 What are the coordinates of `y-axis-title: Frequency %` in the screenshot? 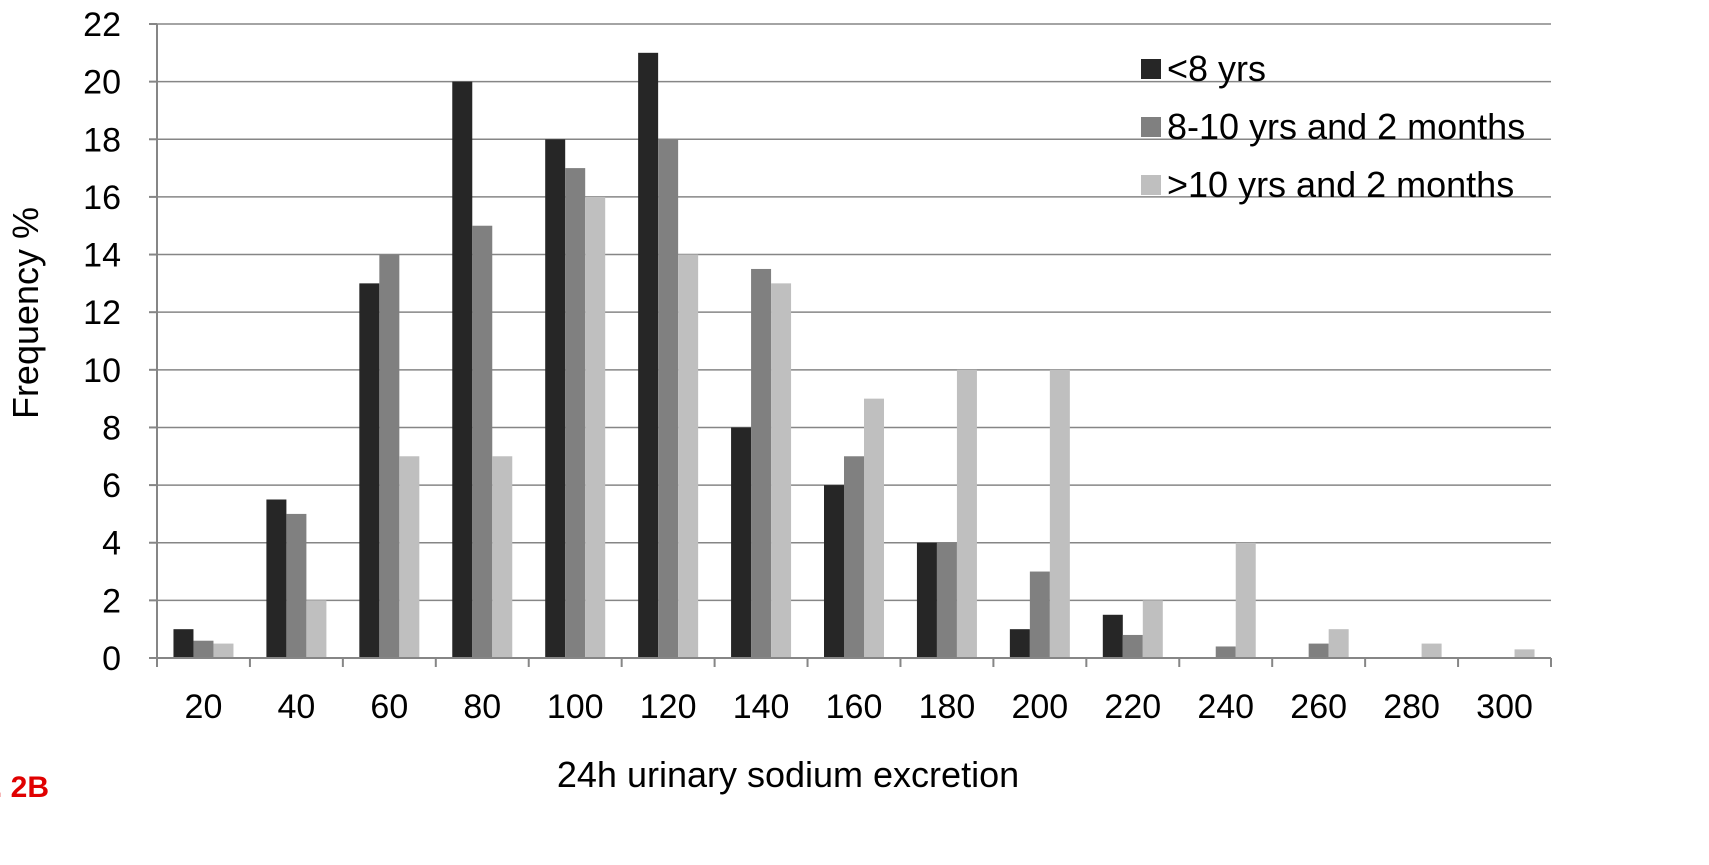 It's located at (25, 313).